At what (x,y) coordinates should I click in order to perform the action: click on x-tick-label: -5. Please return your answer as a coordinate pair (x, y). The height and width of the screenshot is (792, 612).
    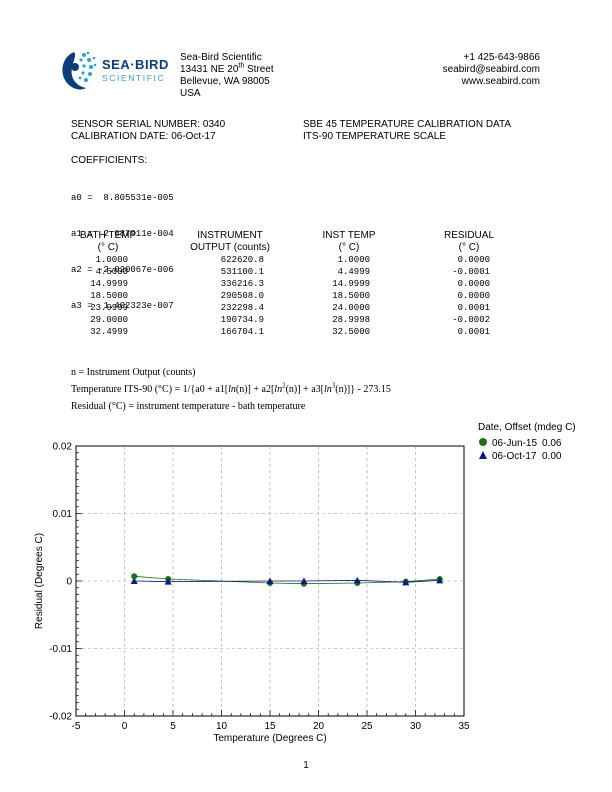
    Looking at the image, I should click on (76, 726).